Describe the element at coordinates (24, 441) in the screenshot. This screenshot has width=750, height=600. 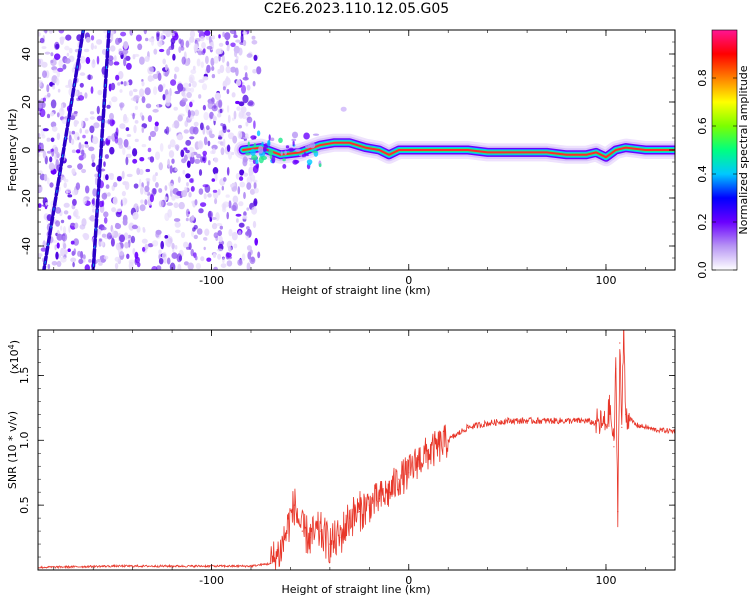
I see `y-tick-label: 1.0` at that location.